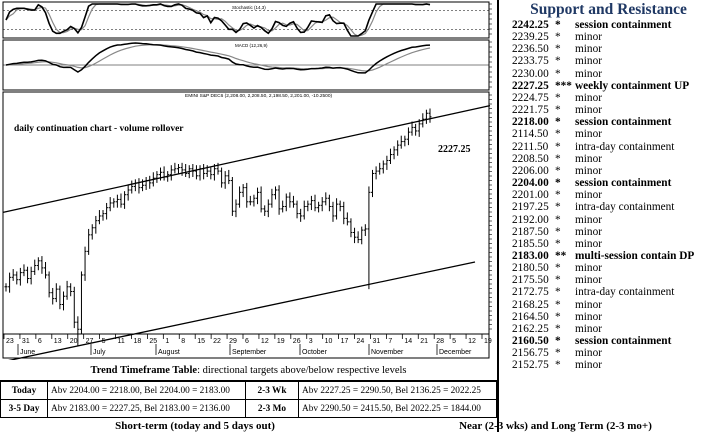  I want to click on date-tick-label: 14, so click(408, 341).